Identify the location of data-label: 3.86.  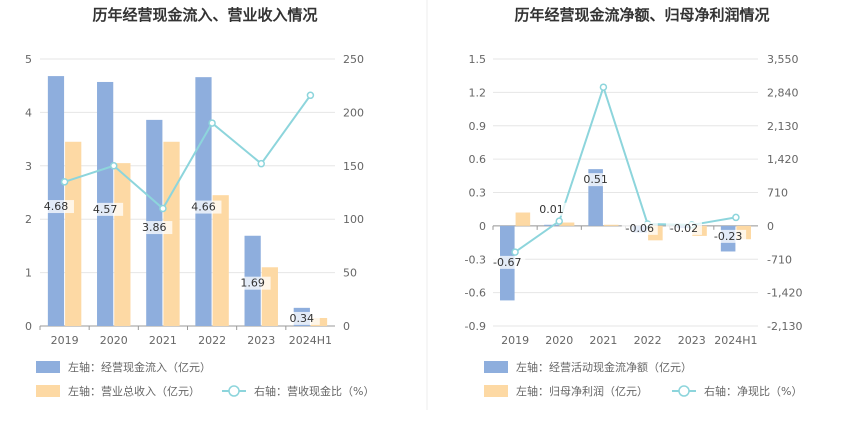
(154, 227).